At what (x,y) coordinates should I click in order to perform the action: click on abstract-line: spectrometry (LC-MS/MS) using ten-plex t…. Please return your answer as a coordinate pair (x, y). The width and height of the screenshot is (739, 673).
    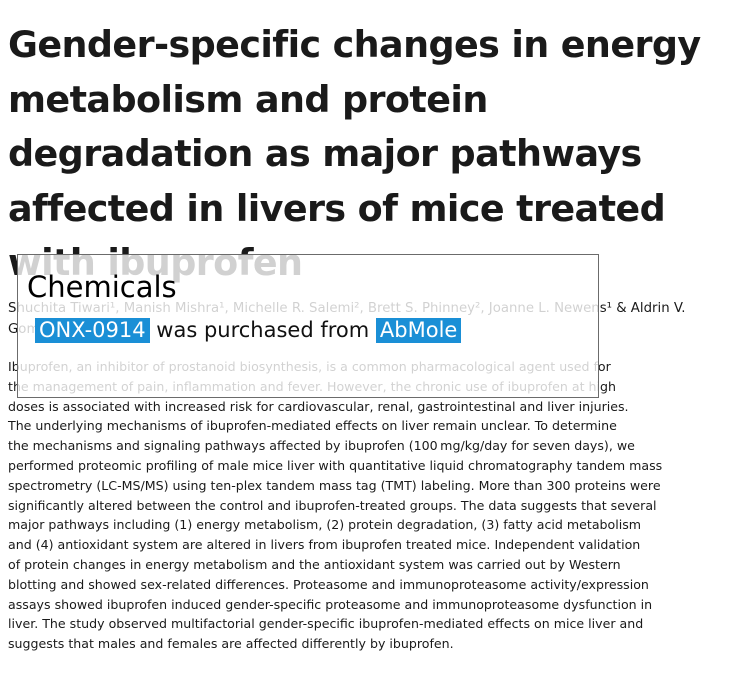
    Looking at the image, I should click on (334, 485).